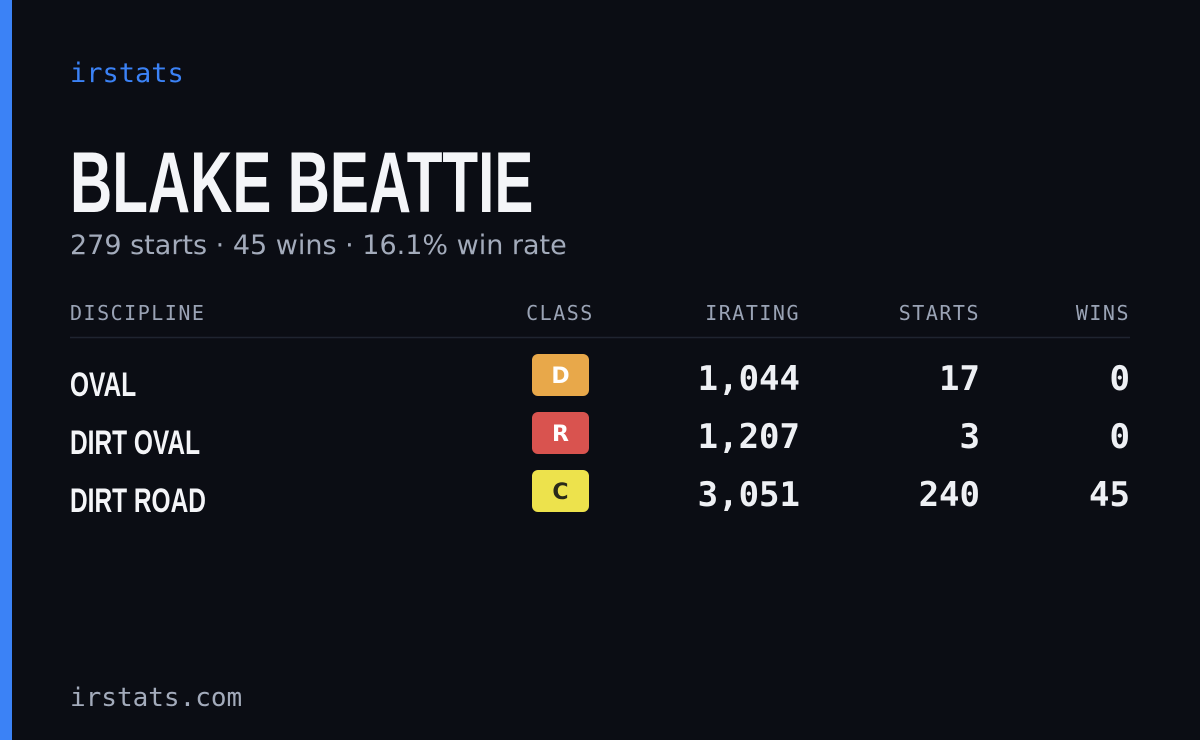  I want to click on footer-url: irstats.com, so click(156, 698).